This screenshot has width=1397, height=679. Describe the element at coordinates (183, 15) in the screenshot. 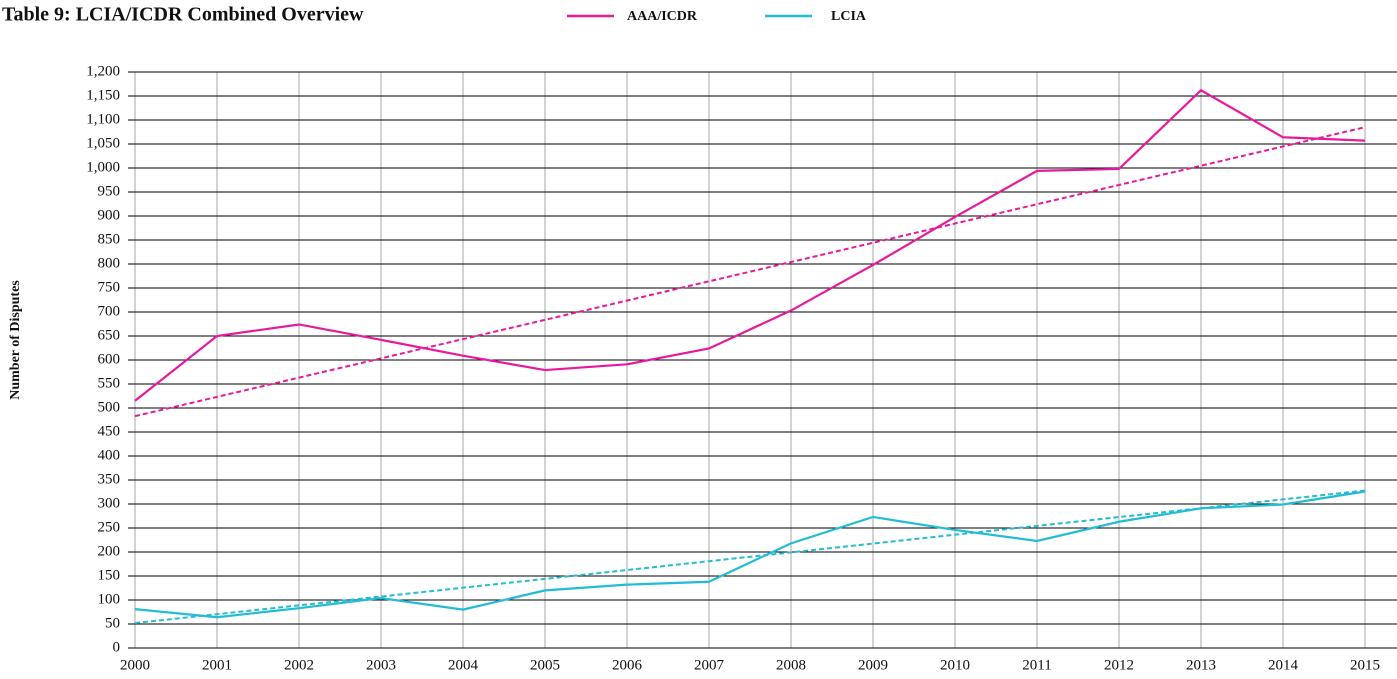

I see `chart-title: Table 9: LCIA/ICDR Combined Overview` at that location.